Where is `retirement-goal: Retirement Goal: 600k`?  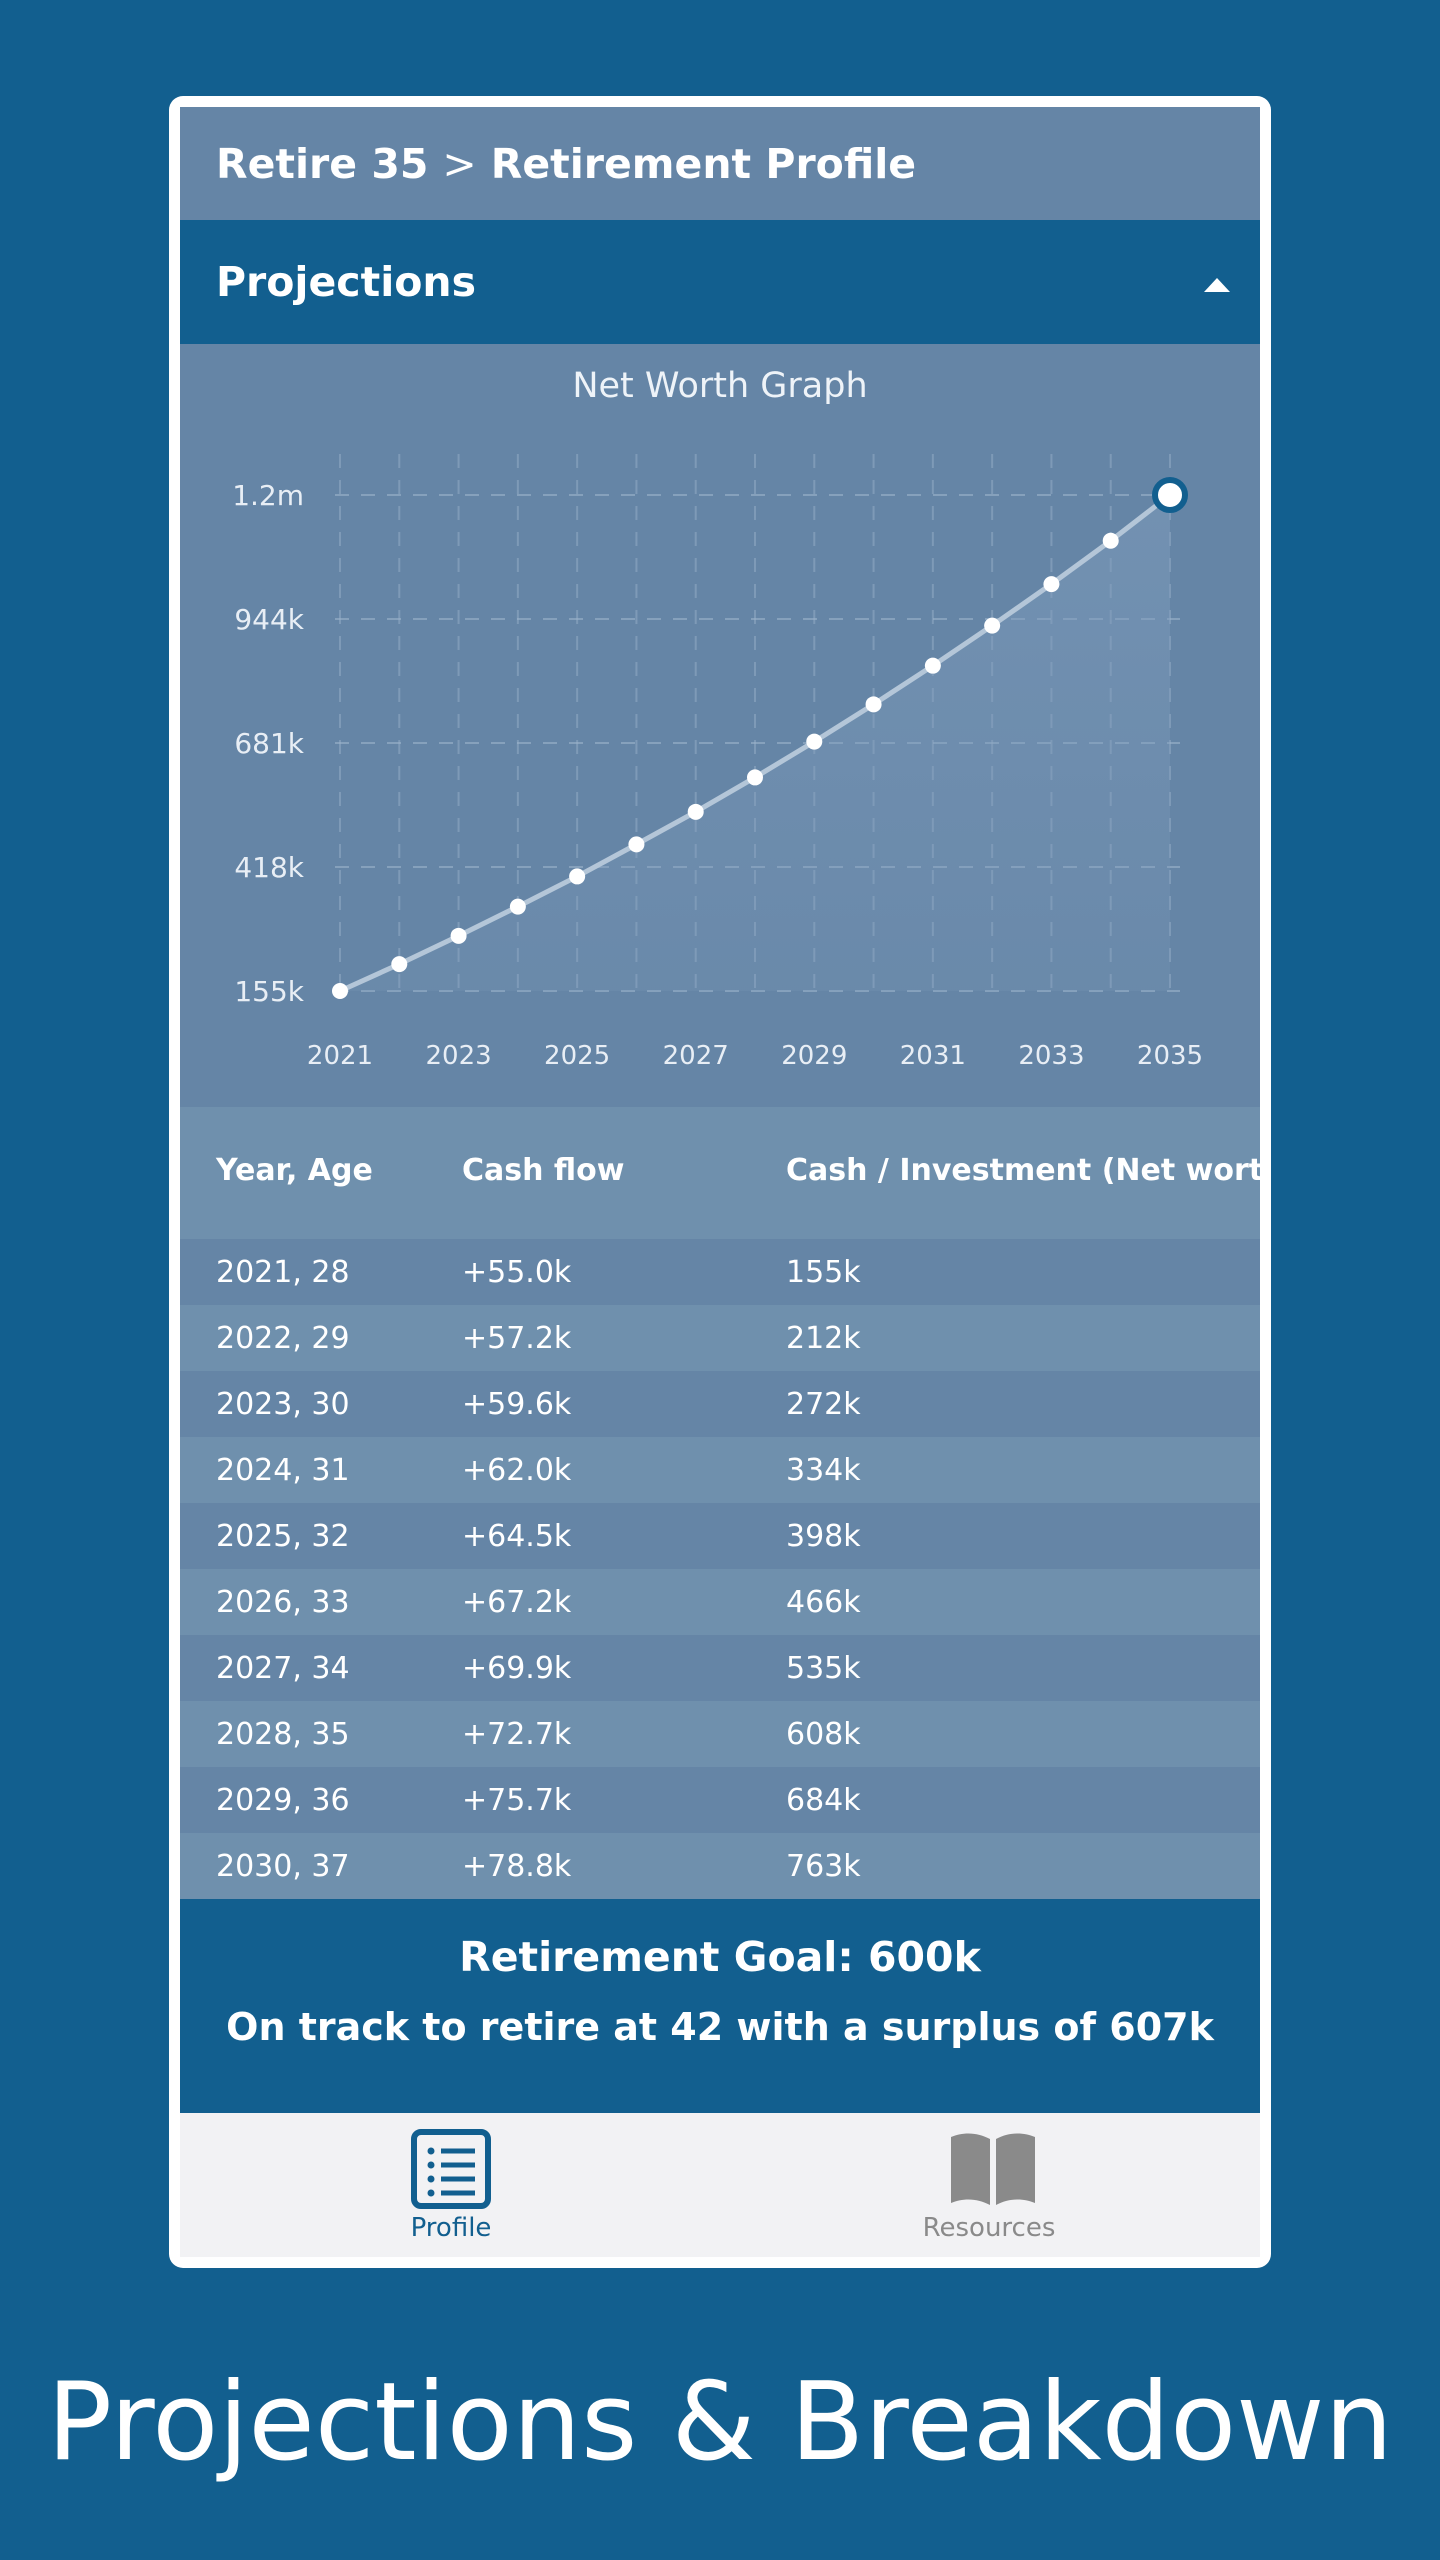 retirement-goal: Retirement Goal: 600k is located at coordinates (720, 1957).